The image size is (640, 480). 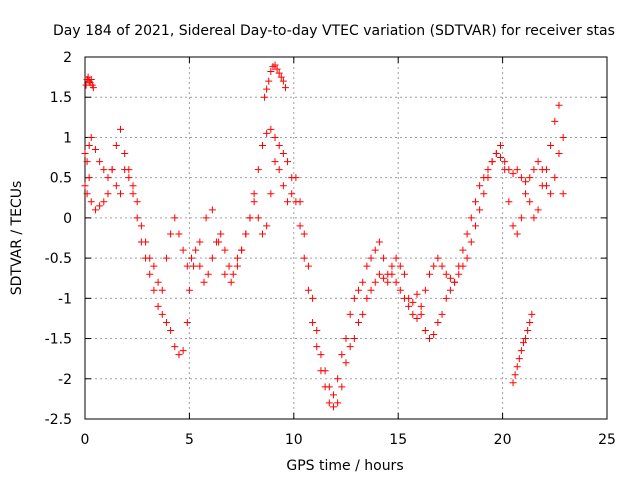 What do you see at coordinates (607, 440) in the screenshot?
I see `x-tick-label: 25` at bounding box center [607, 440].